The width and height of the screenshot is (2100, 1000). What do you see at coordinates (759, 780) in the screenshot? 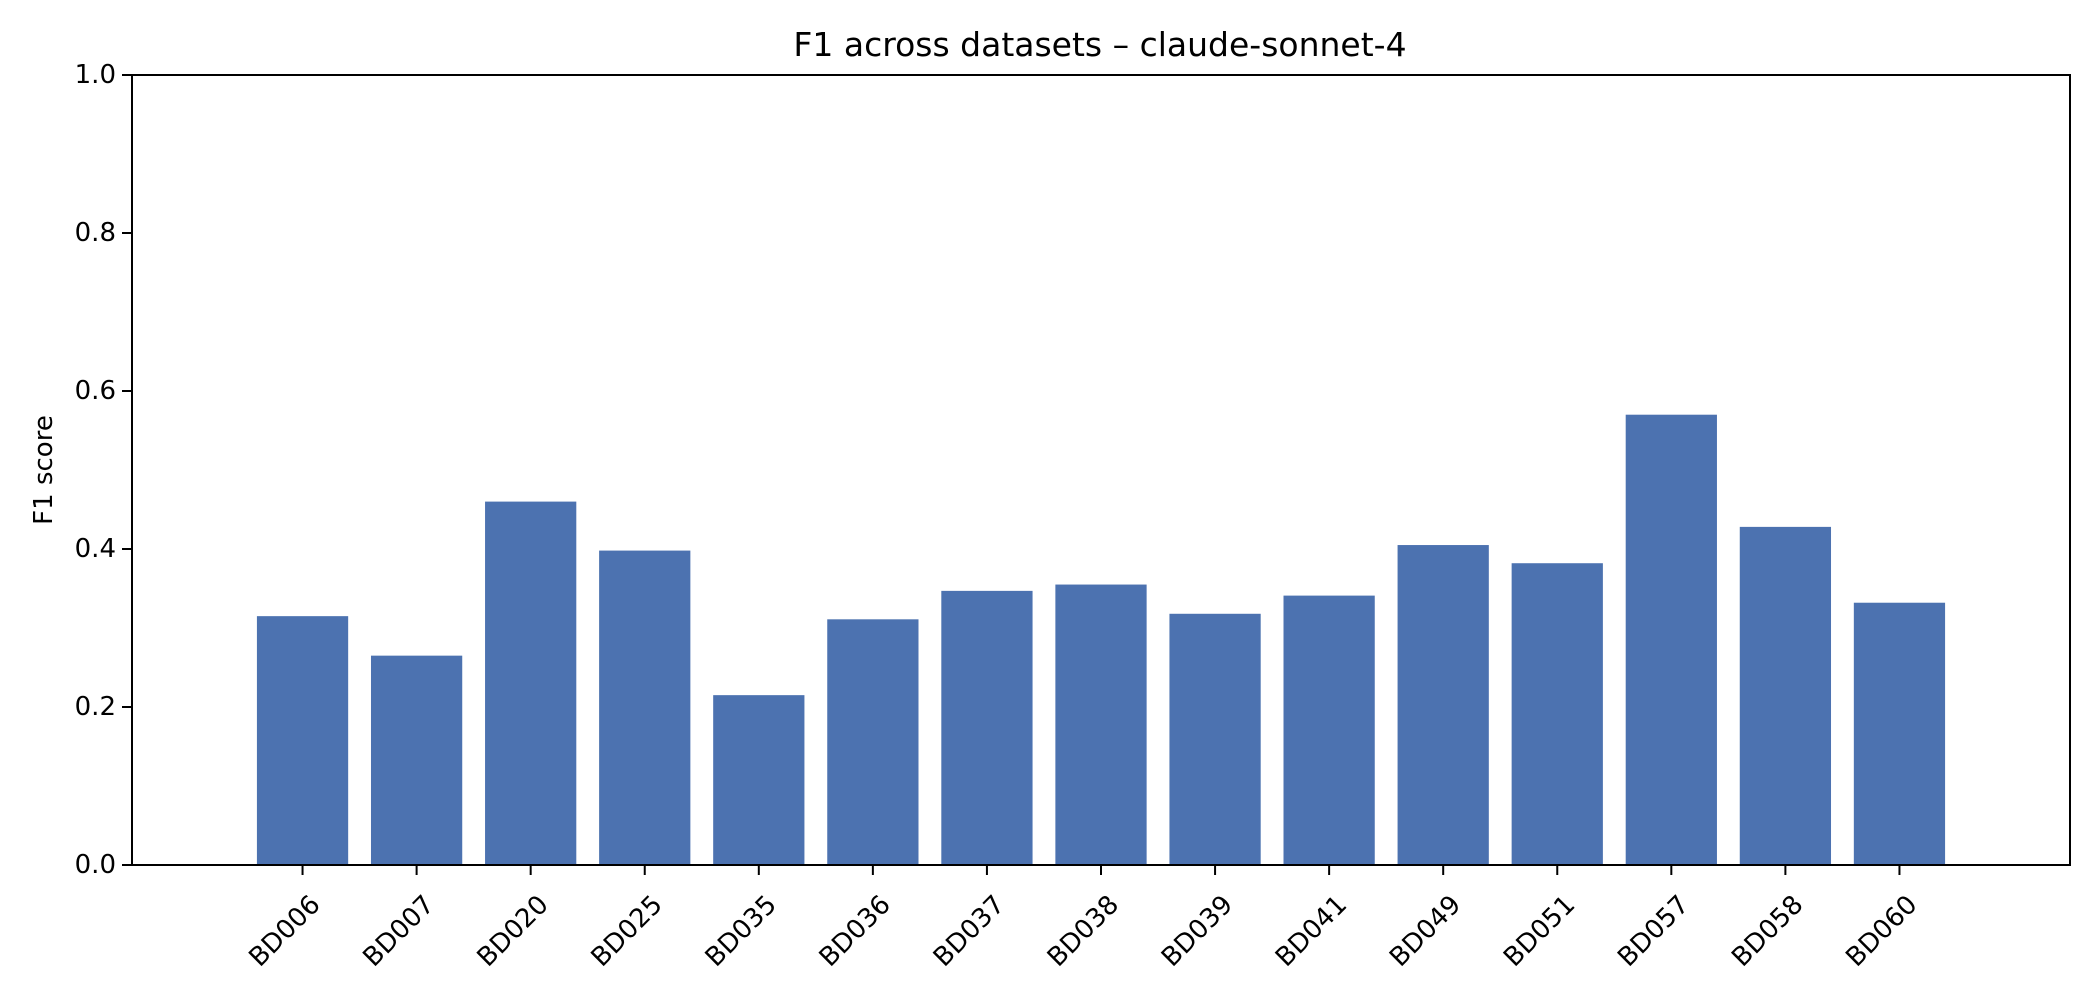
I see `bar-bd035` at bounding box center [759, 780].